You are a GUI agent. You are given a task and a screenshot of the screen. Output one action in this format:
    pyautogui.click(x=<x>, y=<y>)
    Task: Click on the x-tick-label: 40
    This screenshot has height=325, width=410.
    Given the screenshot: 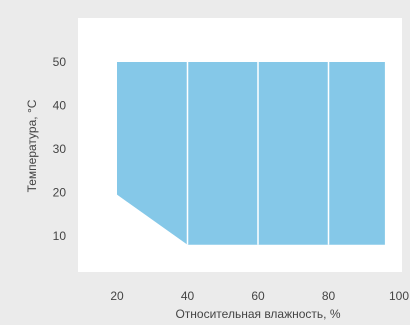 What is the action you would take?
    pyautogui.click(x=188, y=296)
    